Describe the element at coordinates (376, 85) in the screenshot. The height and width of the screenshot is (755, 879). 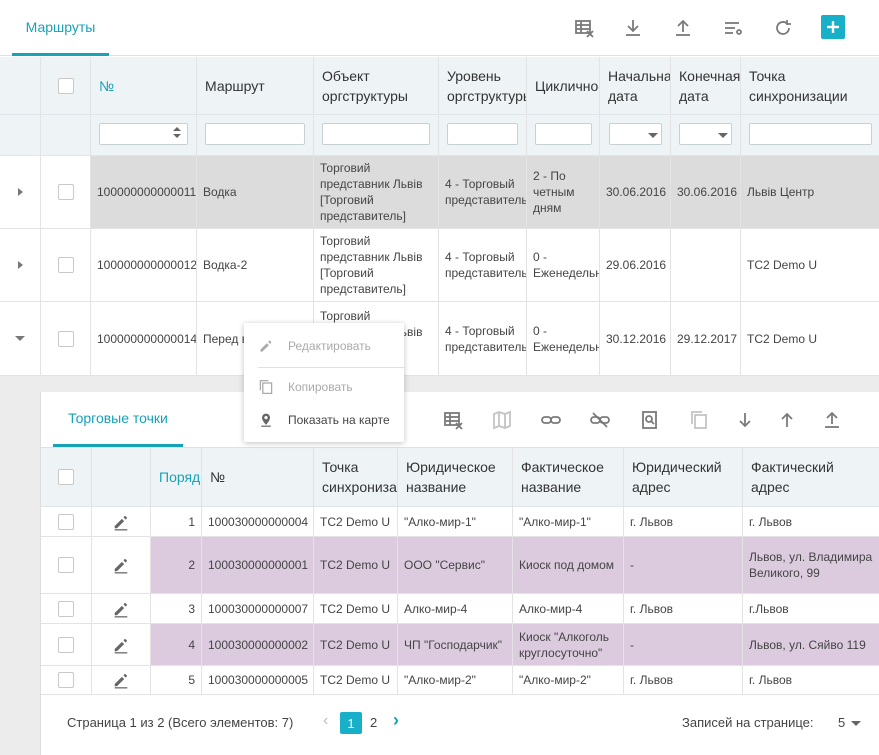
I see `header-org-object: Объект оргструктуры` at that location.